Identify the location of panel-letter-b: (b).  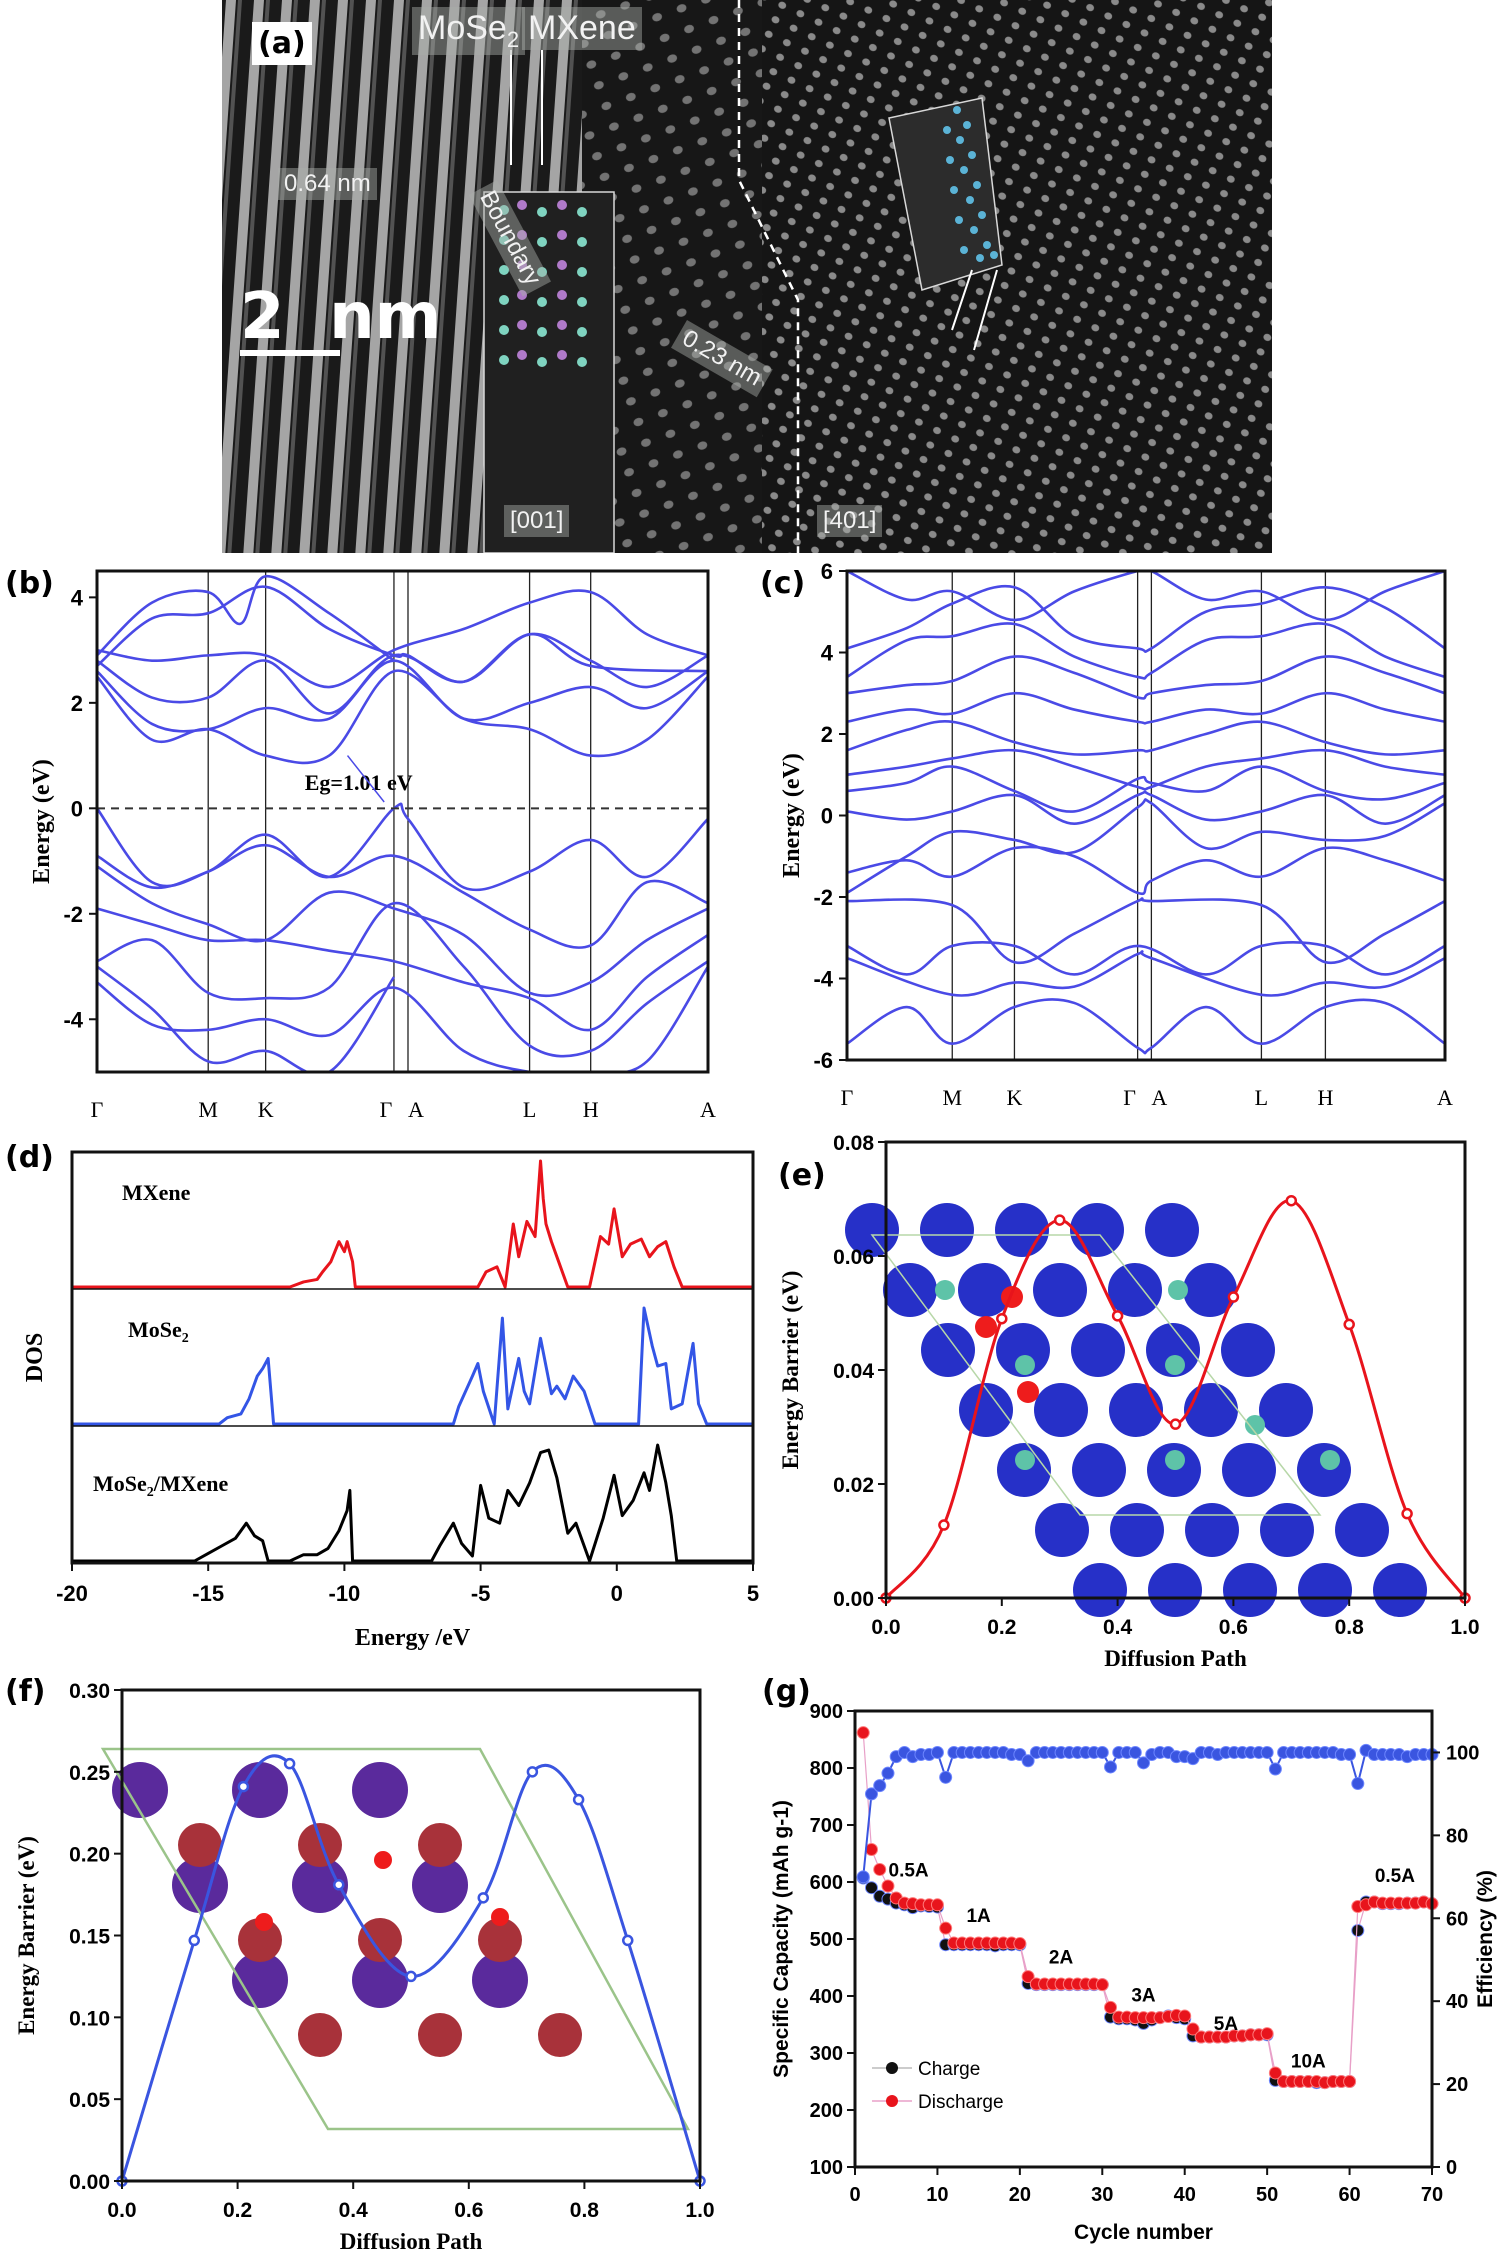
(29, 583).